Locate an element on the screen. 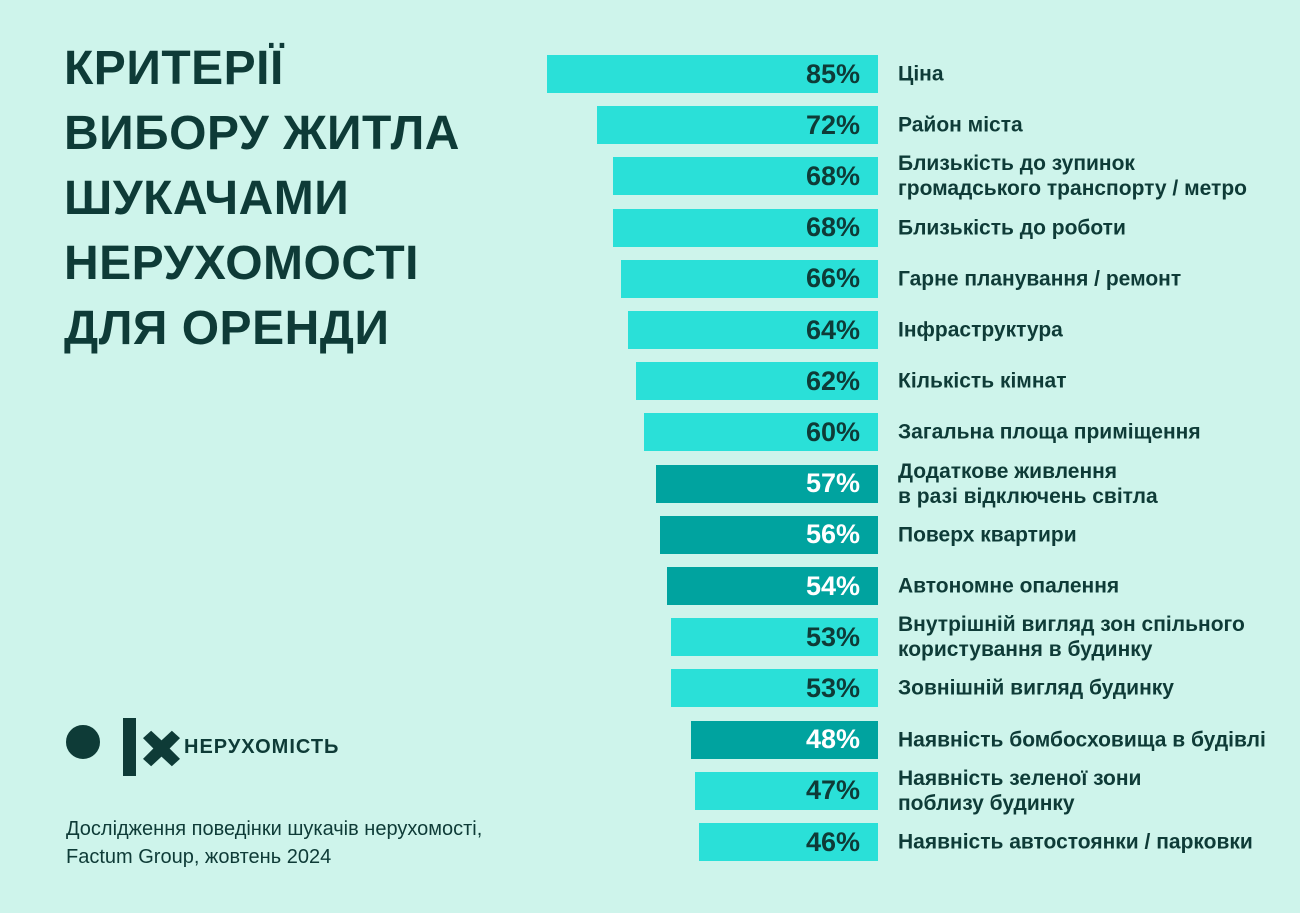 The image size is (1300, 913). bar-category-label: Наявність бомбосховища в будівлі is located at coordinates (1082, 740).